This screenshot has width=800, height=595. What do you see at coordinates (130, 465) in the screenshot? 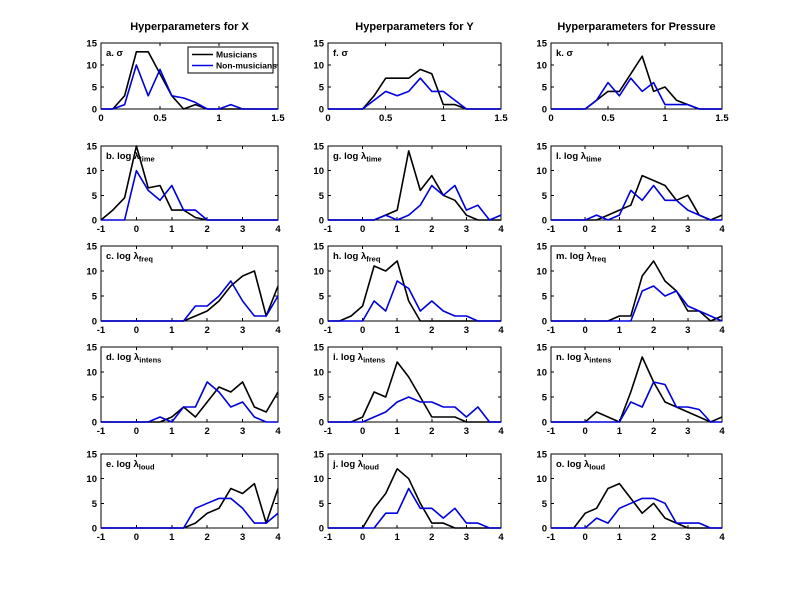
I see `subplot-label: e. log λloud` at bounding box center [130, 465].